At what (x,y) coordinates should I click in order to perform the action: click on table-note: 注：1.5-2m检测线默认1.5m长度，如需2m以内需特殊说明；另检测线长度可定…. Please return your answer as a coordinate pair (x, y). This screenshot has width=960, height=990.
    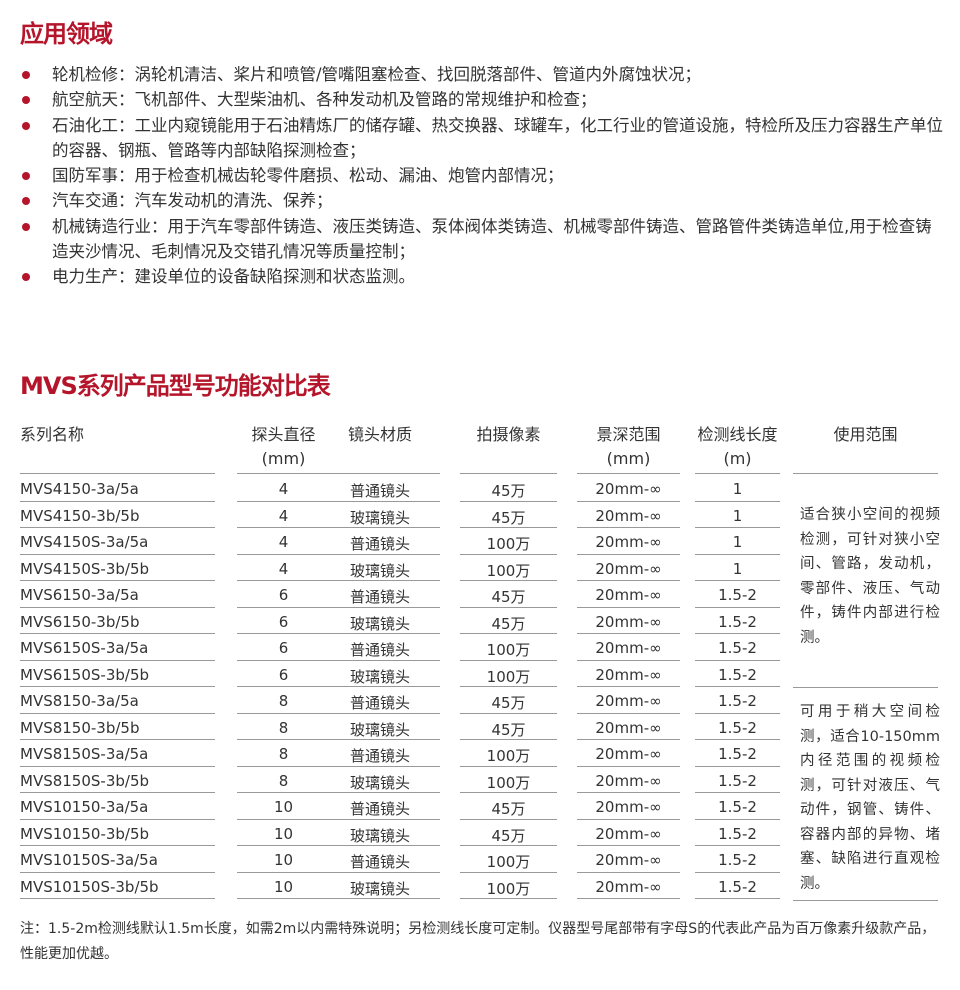
    Looking at the image, I should click on (478, 941).